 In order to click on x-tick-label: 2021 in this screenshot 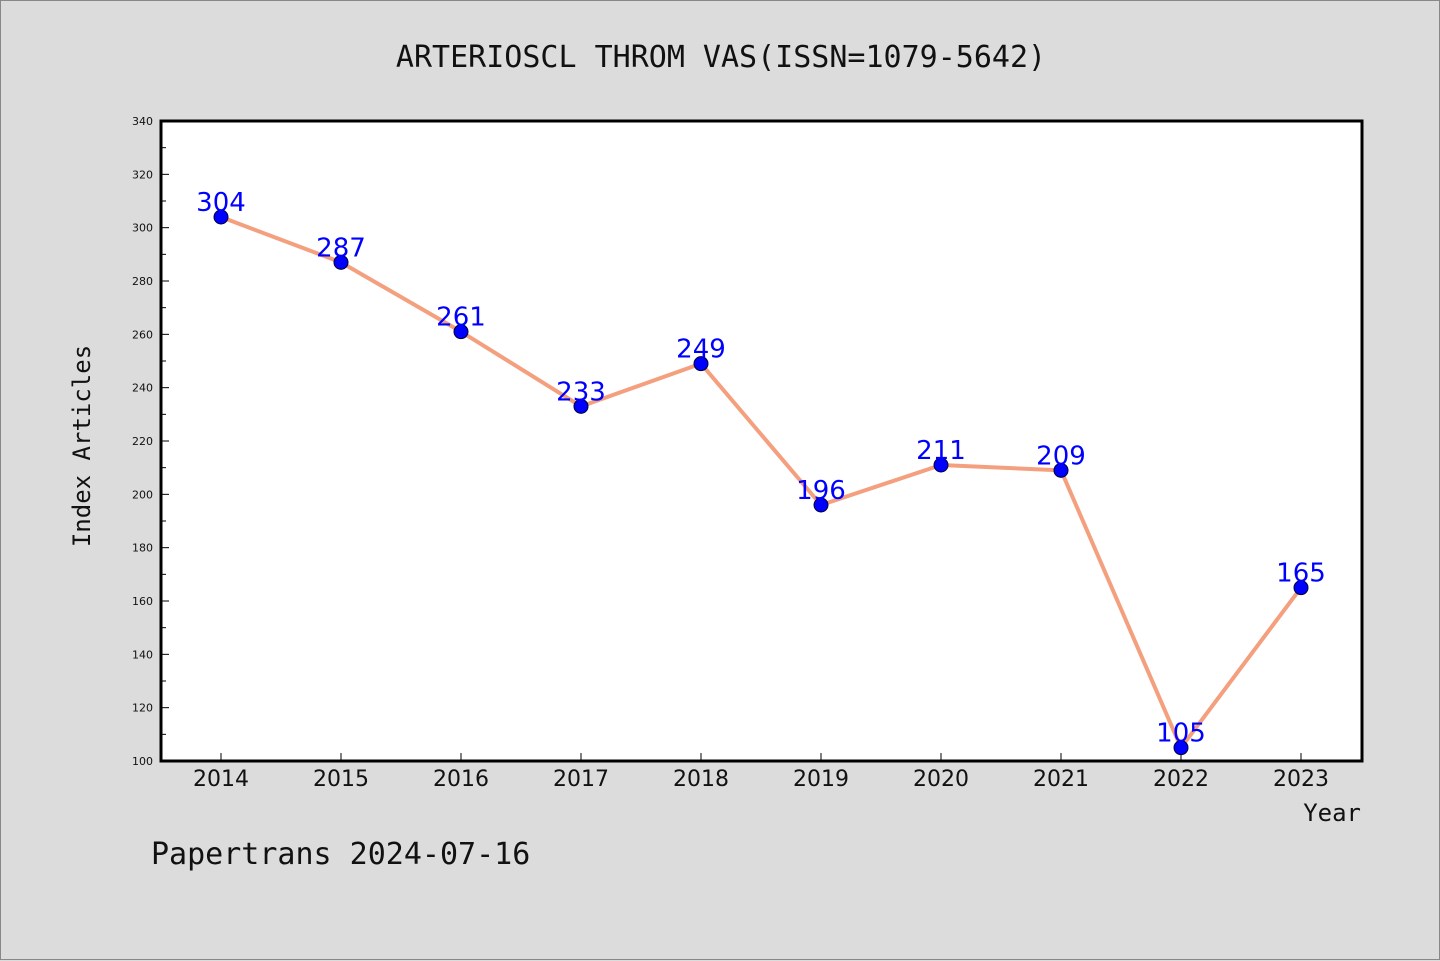, I will do `click(1061, 779)`.